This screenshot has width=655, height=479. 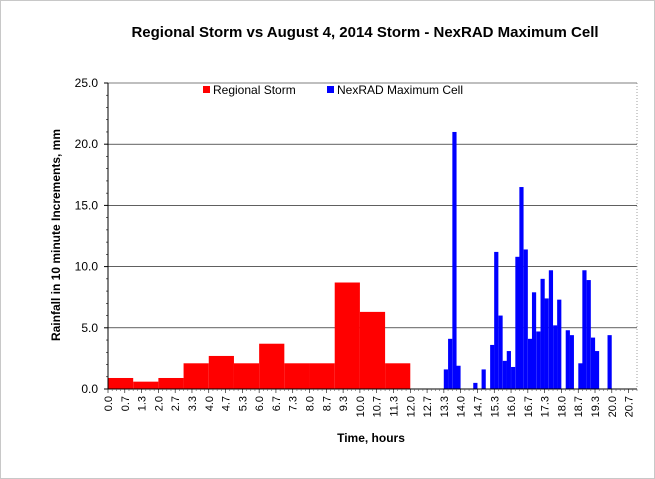 What do you see at coordinates (56, 235) in the screenshot?
I see `y-axis-label: Rainfall in 10 minute Increments, mm` at bounding box center [56, 235].